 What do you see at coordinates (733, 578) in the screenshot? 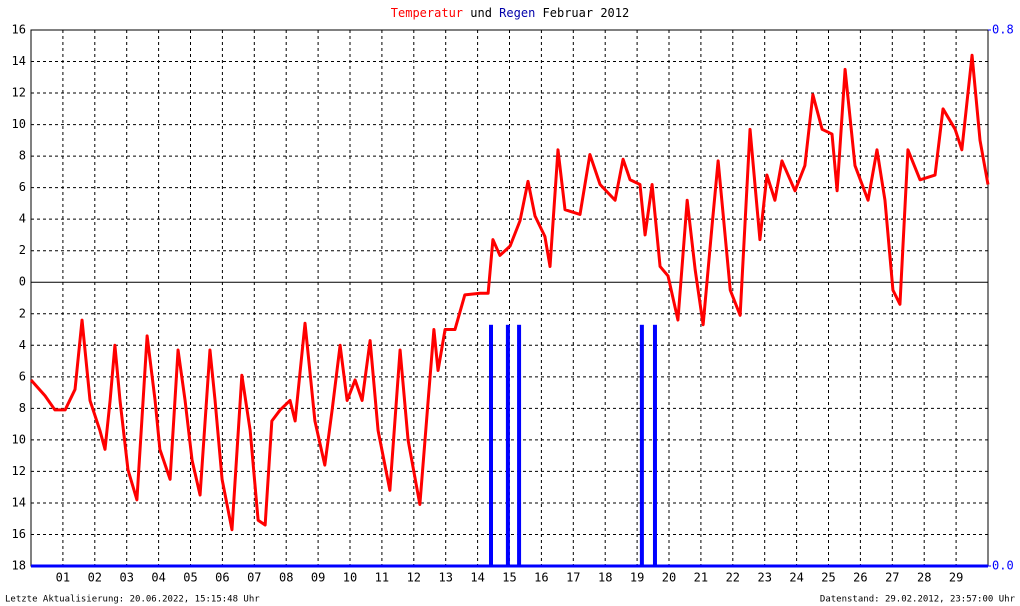
I see `x-tick-label: 22` at bounding box center [733, 578].